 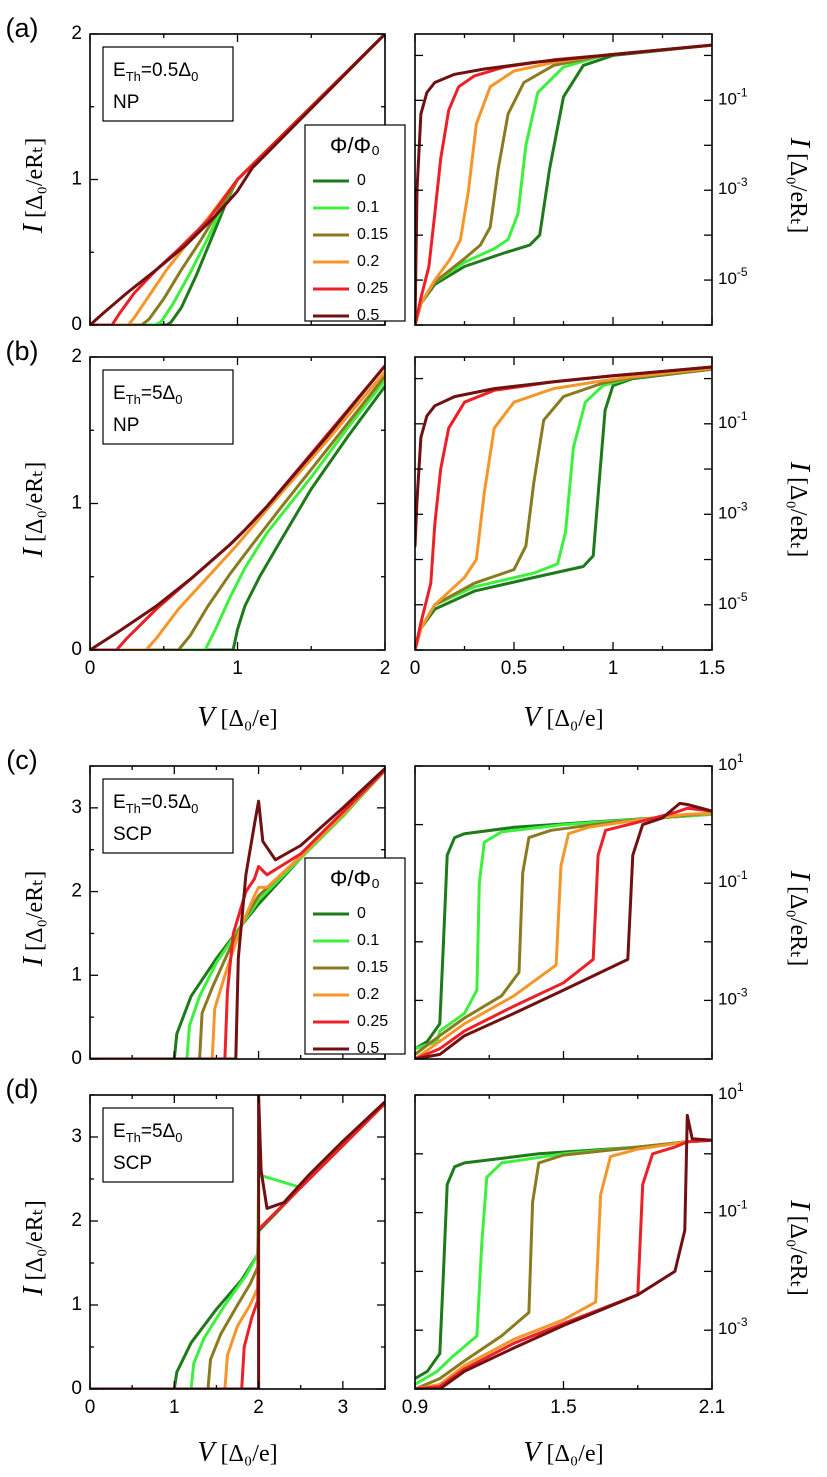 I want to click on annotation-box: ETh=0.5Δ0 NP, so click(x=168, y=84).